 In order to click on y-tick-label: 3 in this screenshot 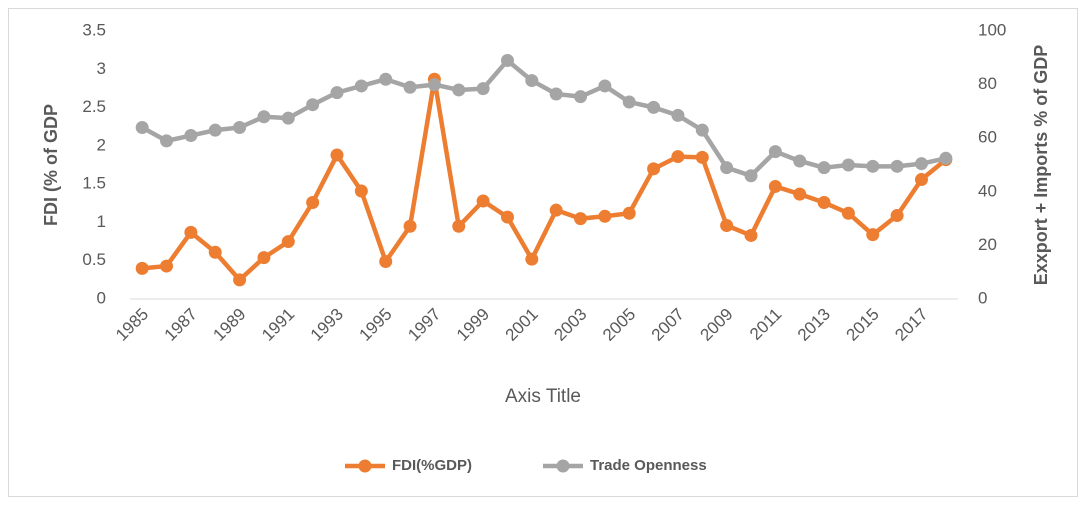, I will do `click(101, 68)`.